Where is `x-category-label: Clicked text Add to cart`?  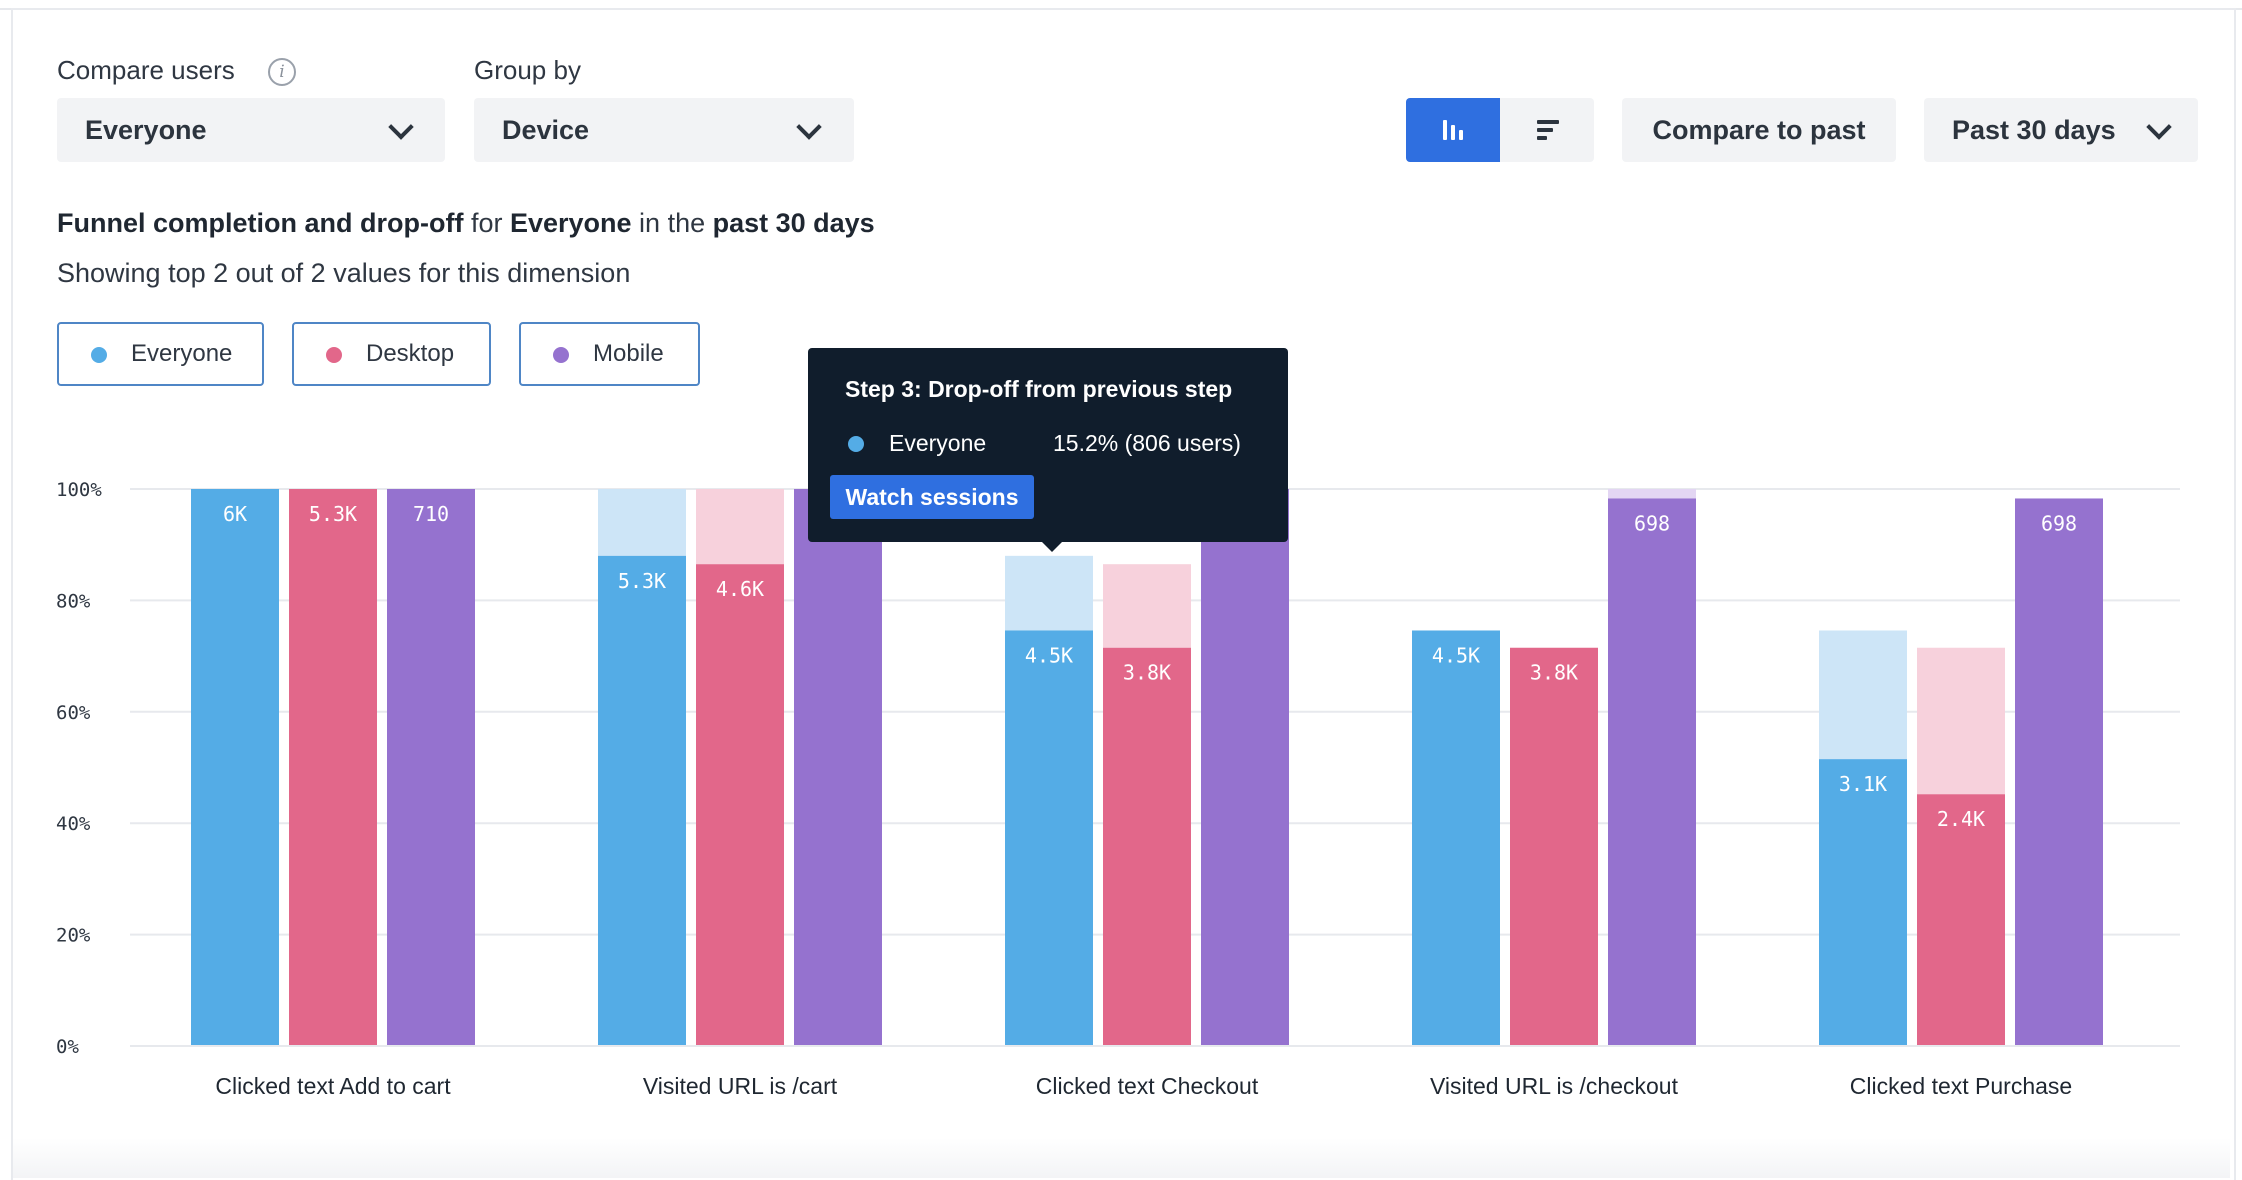 x-category-label: Clicked text Add to cart is located at coordinates (333, 1086).